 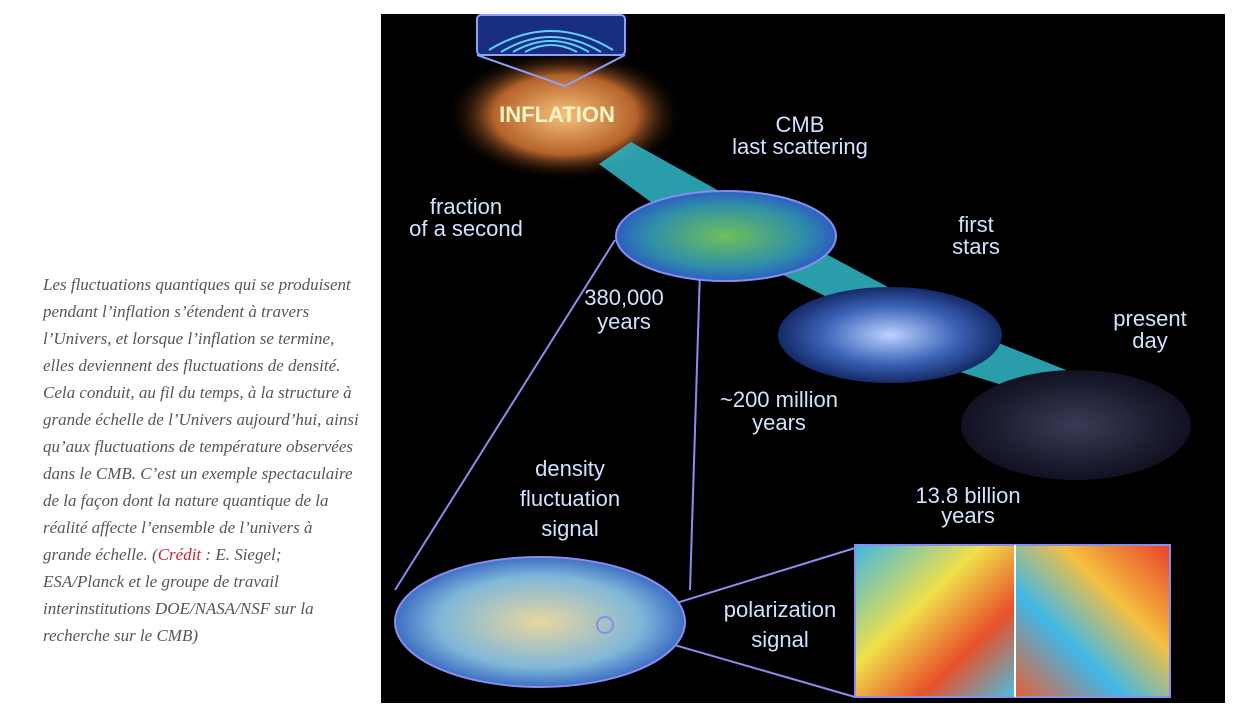 I want to click on device-lines, so click(x=551, y=71).